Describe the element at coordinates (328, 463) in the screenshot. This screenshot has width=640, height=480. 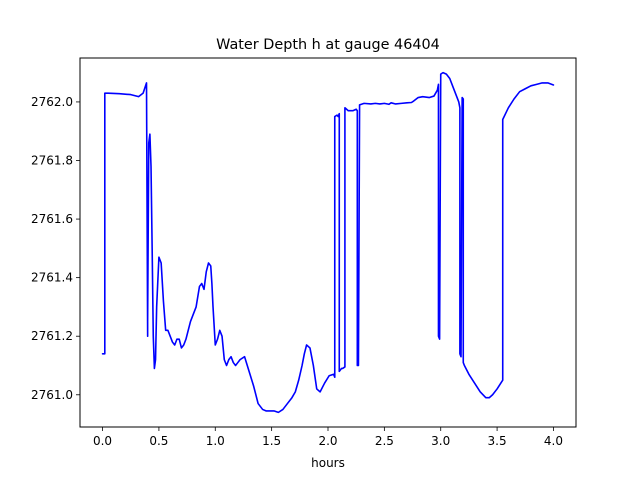
I see `x-axis-label: hours` at that location.